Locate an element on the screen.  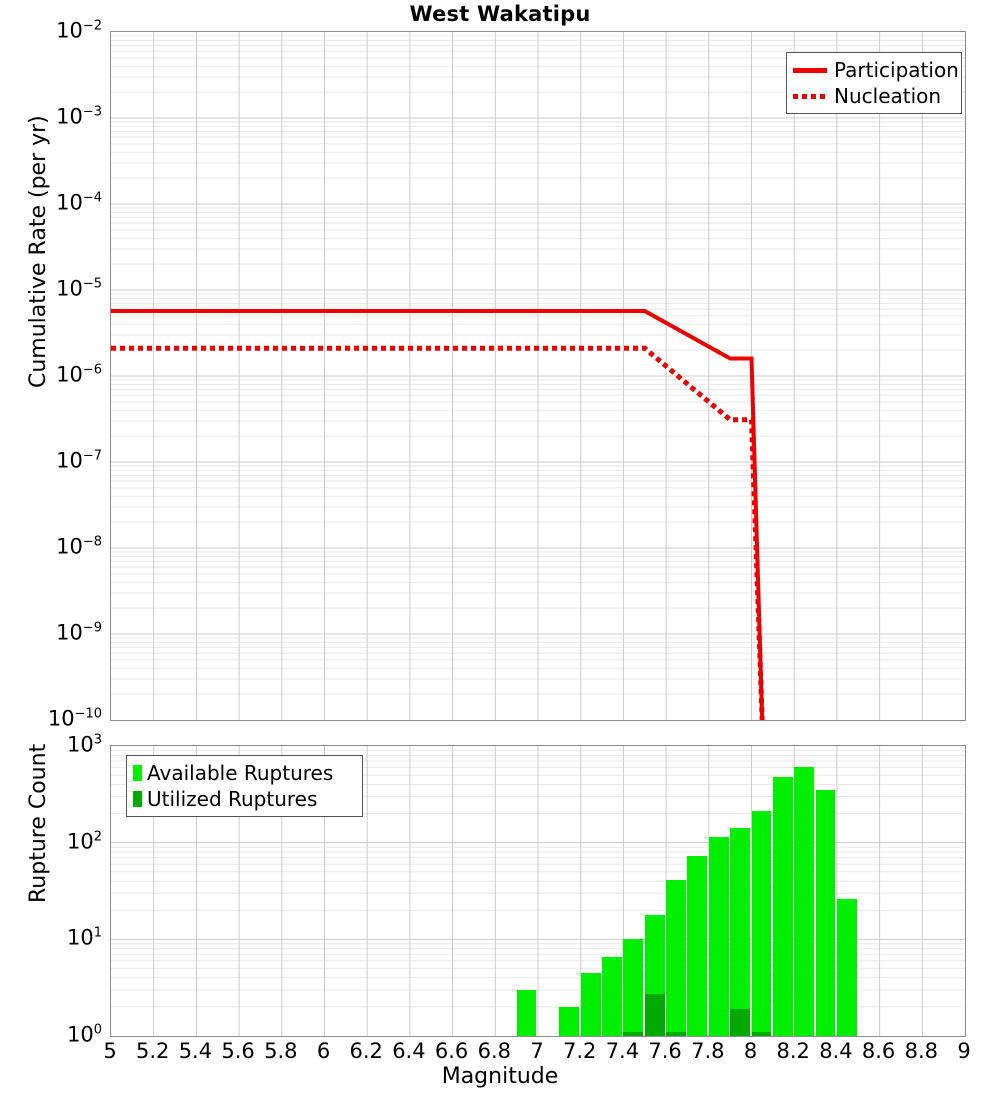
x-axis-tick-label: 7 is located at coordinates (537, 1051).